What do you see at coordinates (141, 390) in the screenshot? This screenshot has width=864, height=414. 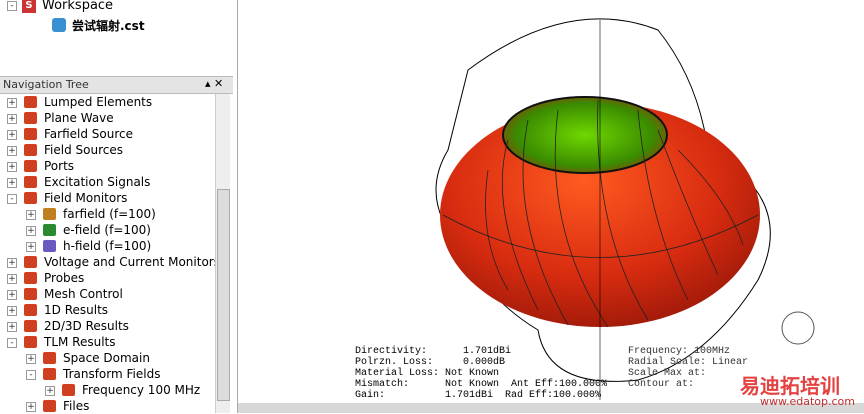 I see `tree-item: Frequency 100 MHz` at bounding box center [141, 390].